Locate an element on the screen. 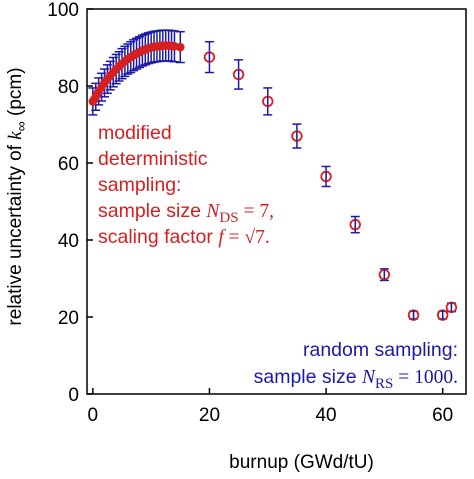 This screenshot has width=474, height=479. annotation-red-line-4-prefix: sample size is located at coordinates (152, 211).